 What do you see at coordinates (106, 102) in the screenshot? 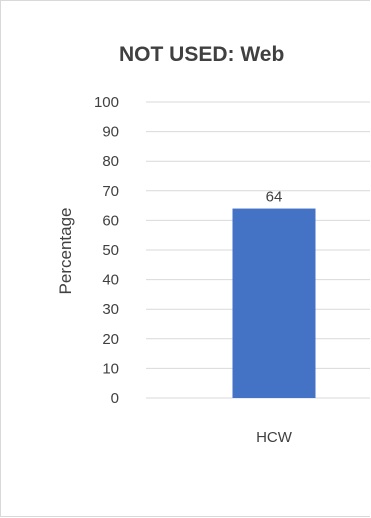
I see `y-tick-label-100: 100` at bounding box center [106, 102].